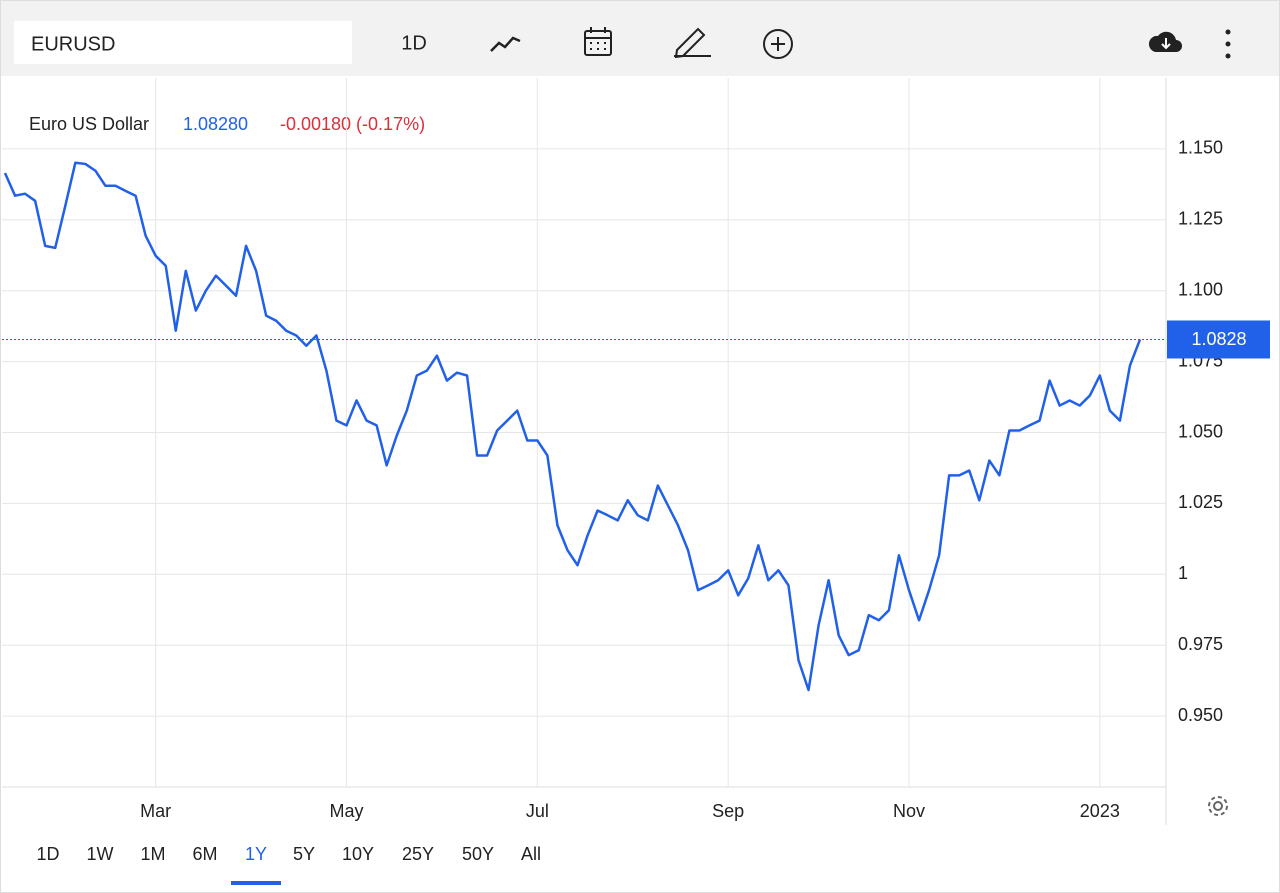  Describe the element at coordinates (418, 854) in the screenshot. I see `range-button: 25Y` at that location.